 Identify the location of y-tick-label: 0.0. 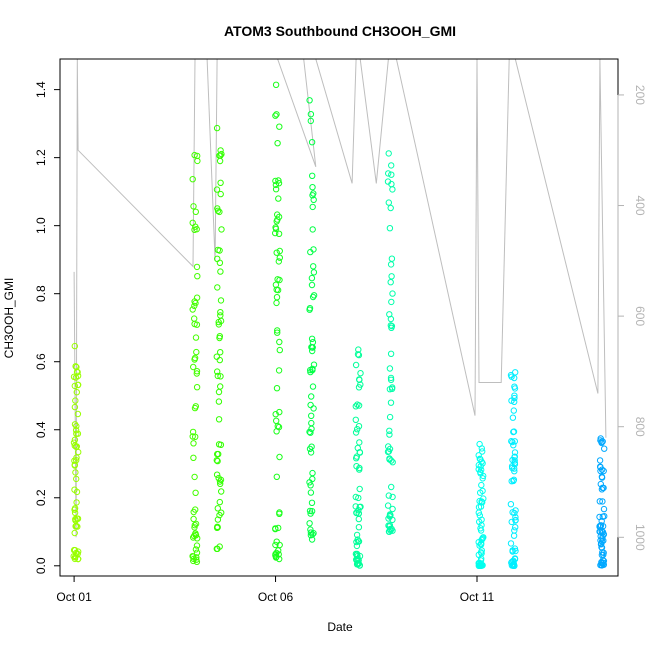
(41, 565).